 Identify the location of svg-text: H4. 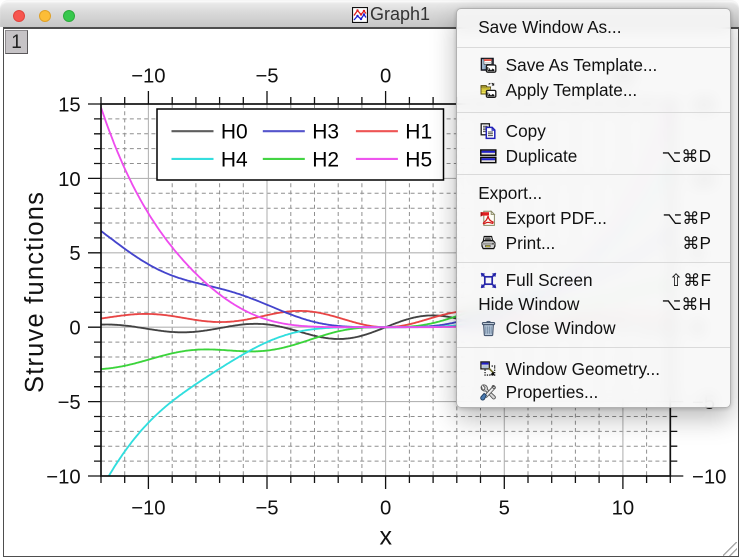
(234, 159).